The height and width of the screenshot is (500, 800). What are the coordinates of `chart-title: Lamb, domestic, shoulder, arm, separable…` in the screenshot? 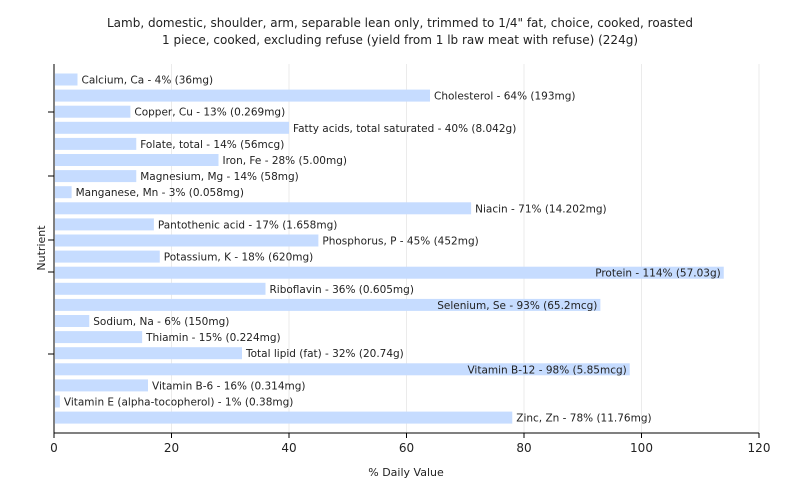 It's located at (400, 23).